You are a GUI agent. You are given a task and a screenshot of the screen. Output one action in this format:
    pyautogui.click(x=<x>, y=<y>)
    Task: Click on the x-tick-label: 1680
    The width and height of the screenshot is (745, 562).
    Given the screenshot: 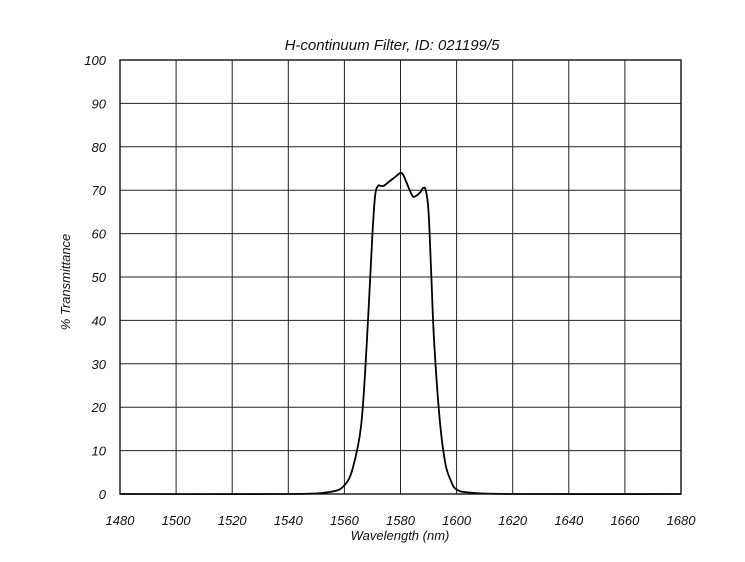 What is the action you would take?
    pyautogui.click(x=682, y=520)
    